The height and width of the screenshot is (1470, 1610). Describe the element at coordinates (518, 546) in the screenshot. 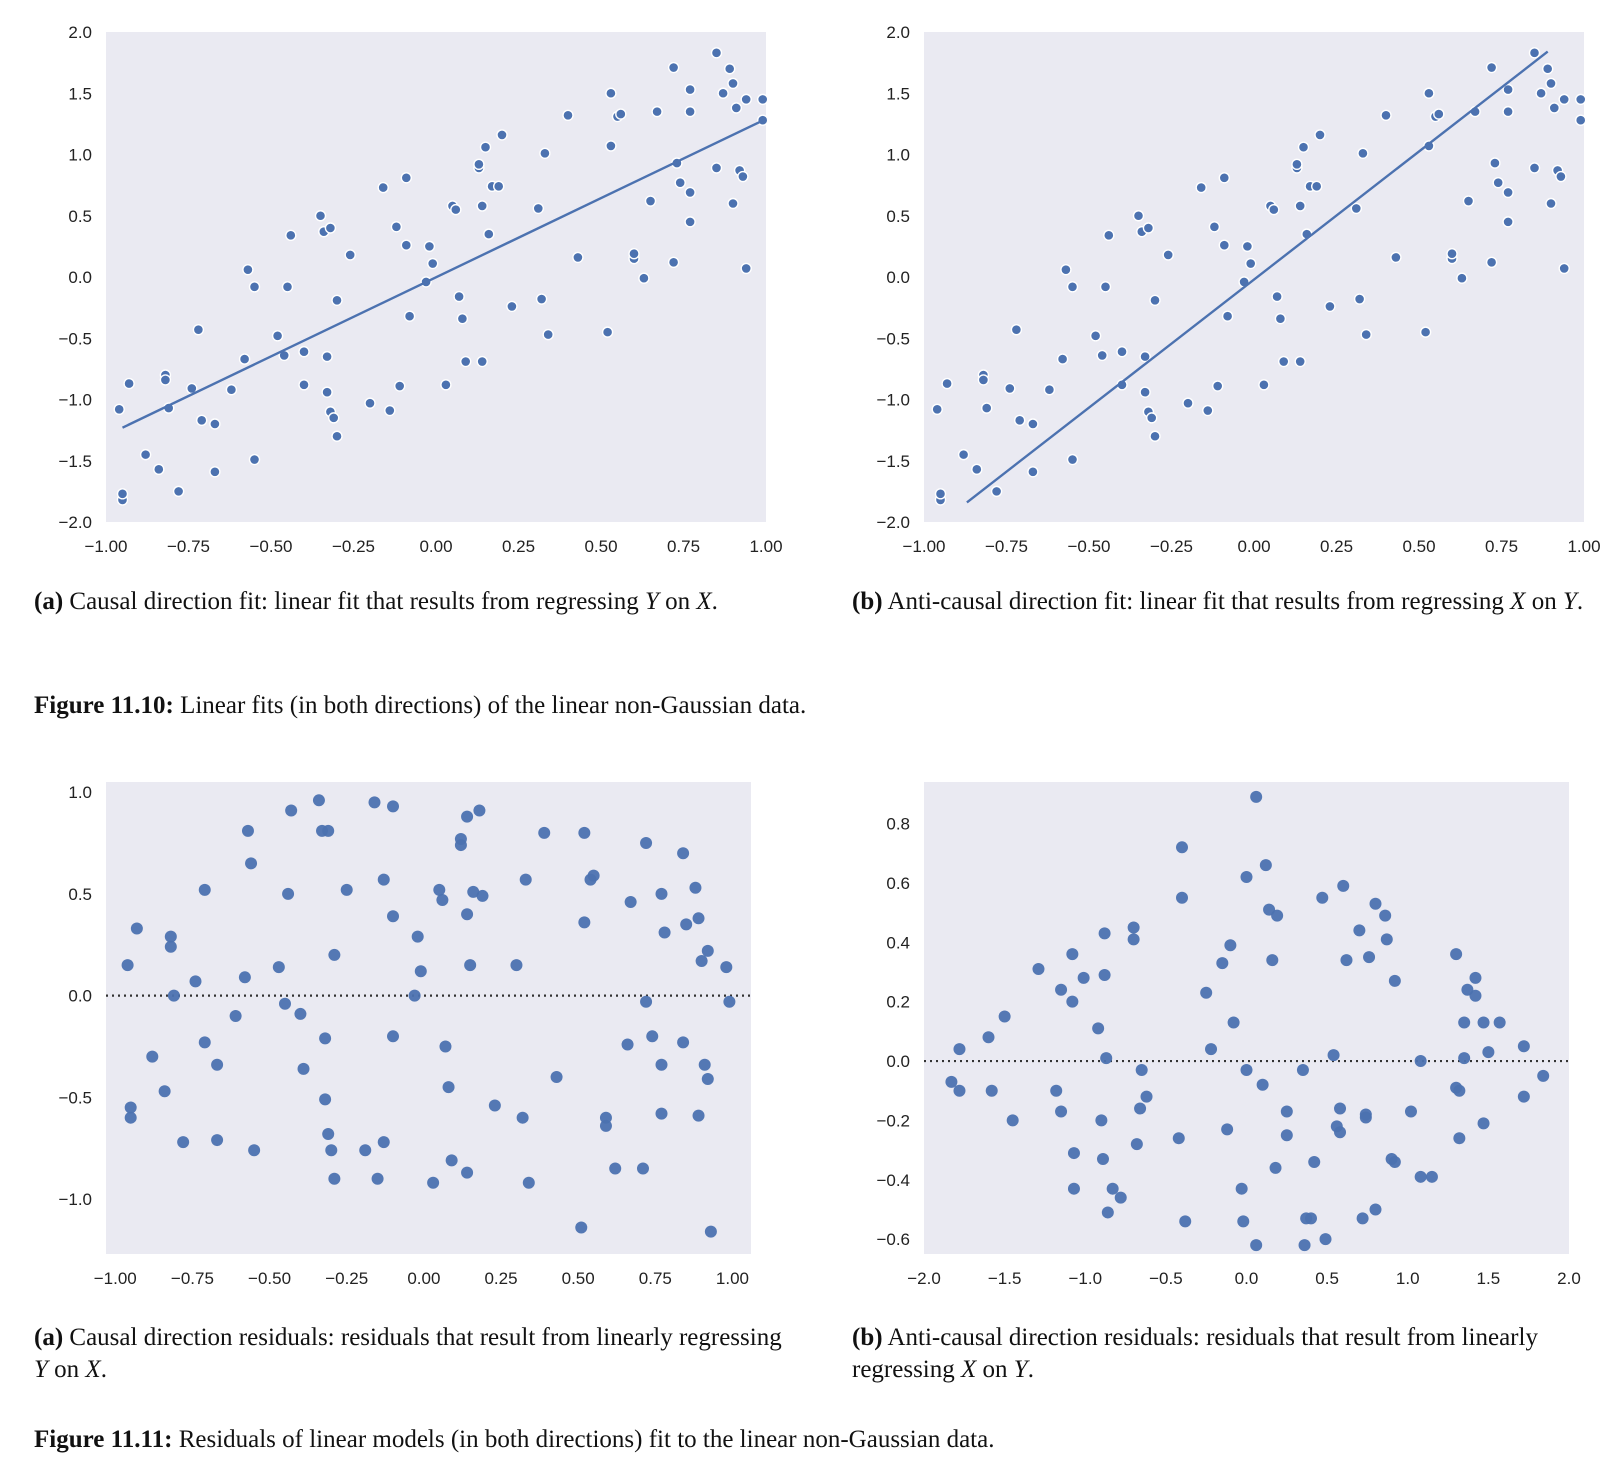

I see `x-tick-label: 0.25` at that location.